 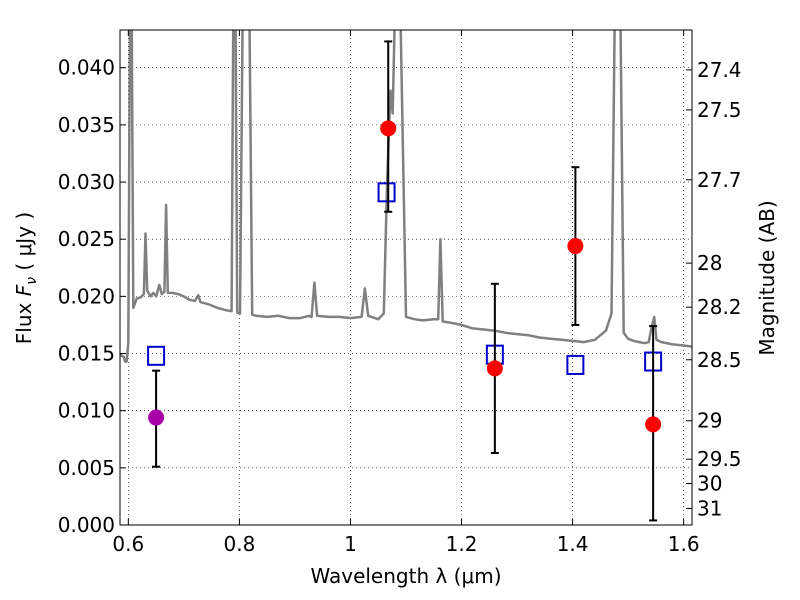 What do you see at coordinates (86, 468) in the screenshot?
I see `y-tick-label: 0.005` at bounding box center [86, 468].